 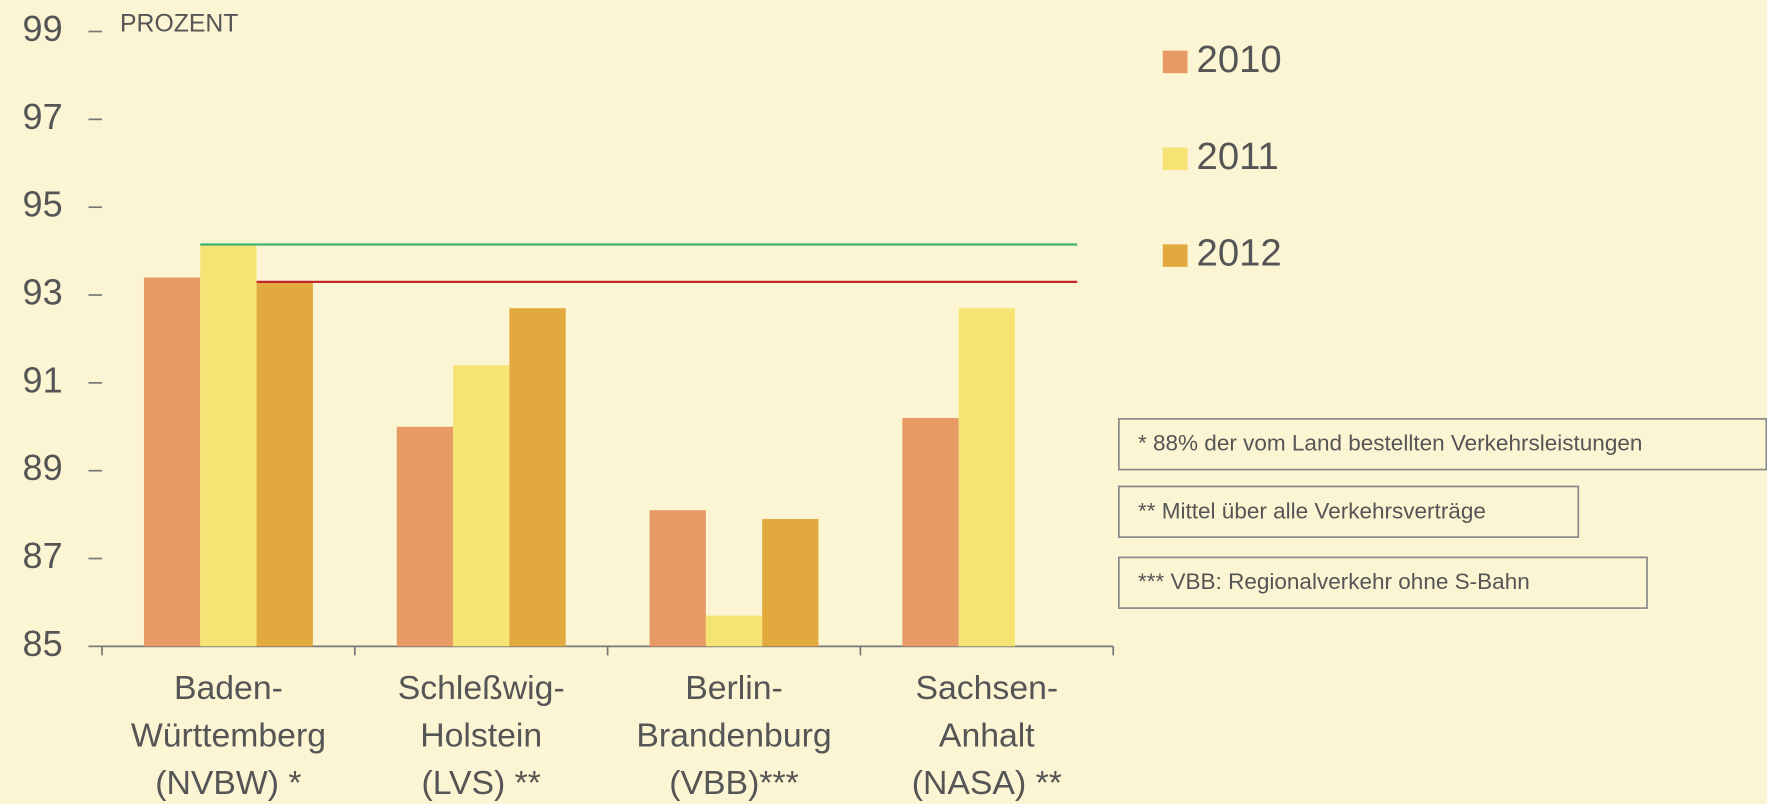 What do you see at coordinates (986, 688) in the screenshot?
I see `x-tick-label: Sachsen-` at bounding box center [986, 688].